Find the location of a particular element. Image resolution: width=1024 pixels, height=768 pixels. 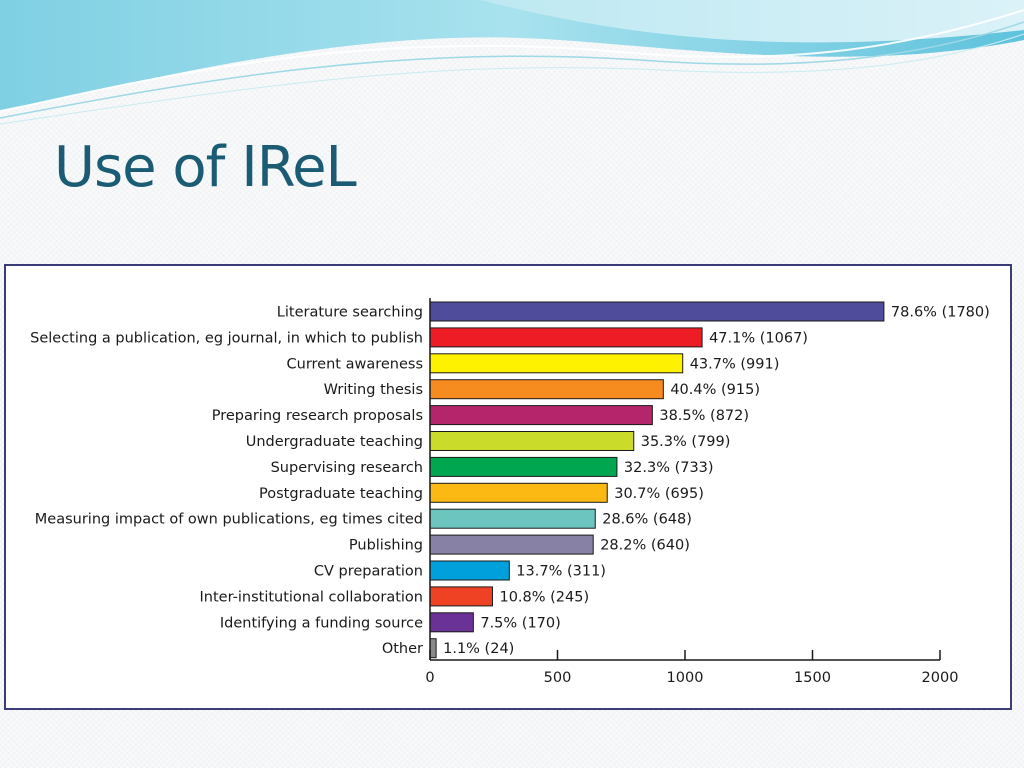

x-tick-label-2000: 2000 is located at coordinates (940, 678).